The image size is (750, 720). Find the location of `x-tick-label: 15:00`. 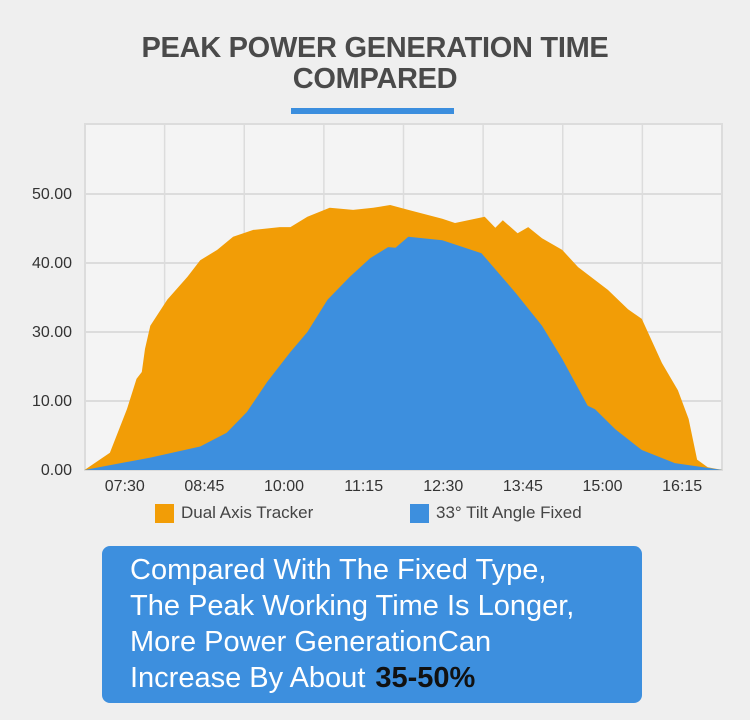

x-tick-label: 15:00 is located at coordinates (603, 486).